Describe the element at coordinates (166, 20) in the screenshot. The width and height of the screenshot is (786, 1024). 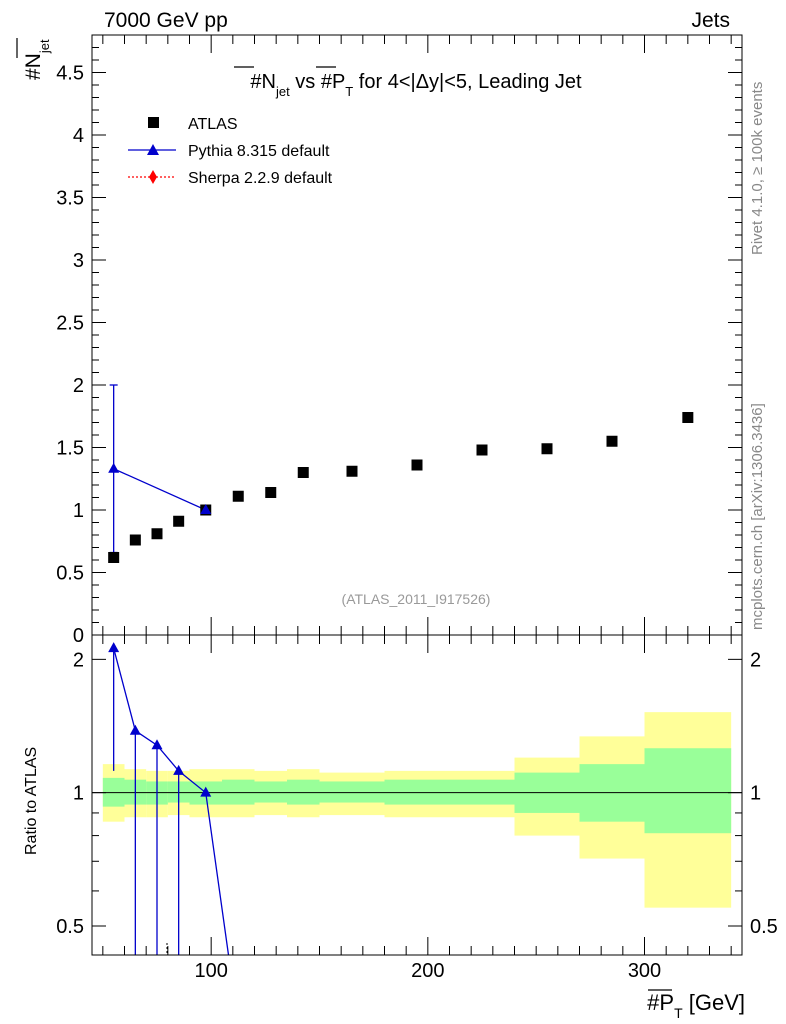
I see `header-left: 7000 GeV pp` at that location.